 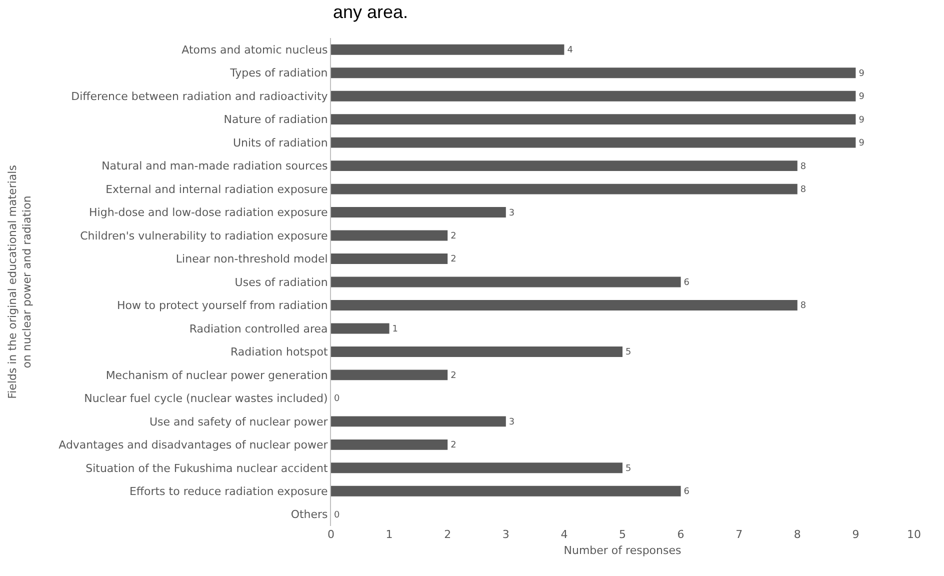 I want to click on x-tick-label: 10, so click(x=914, y=534).